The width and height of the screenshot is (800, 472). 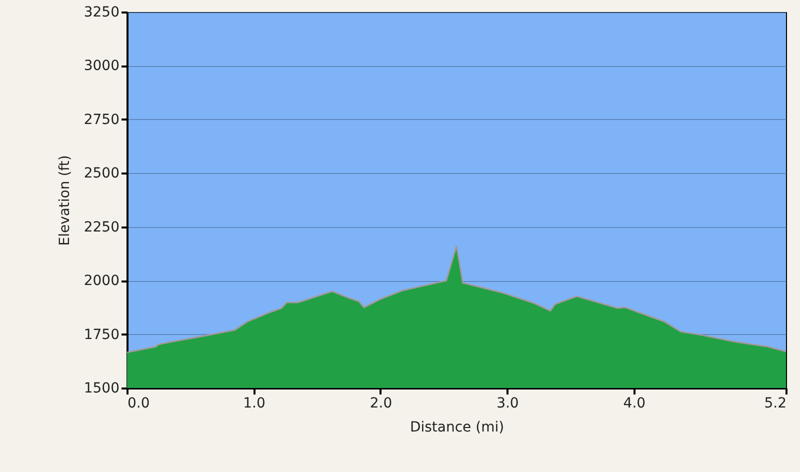 I want to click on x-tick-label: 5.2, so click(x=775, y=404).